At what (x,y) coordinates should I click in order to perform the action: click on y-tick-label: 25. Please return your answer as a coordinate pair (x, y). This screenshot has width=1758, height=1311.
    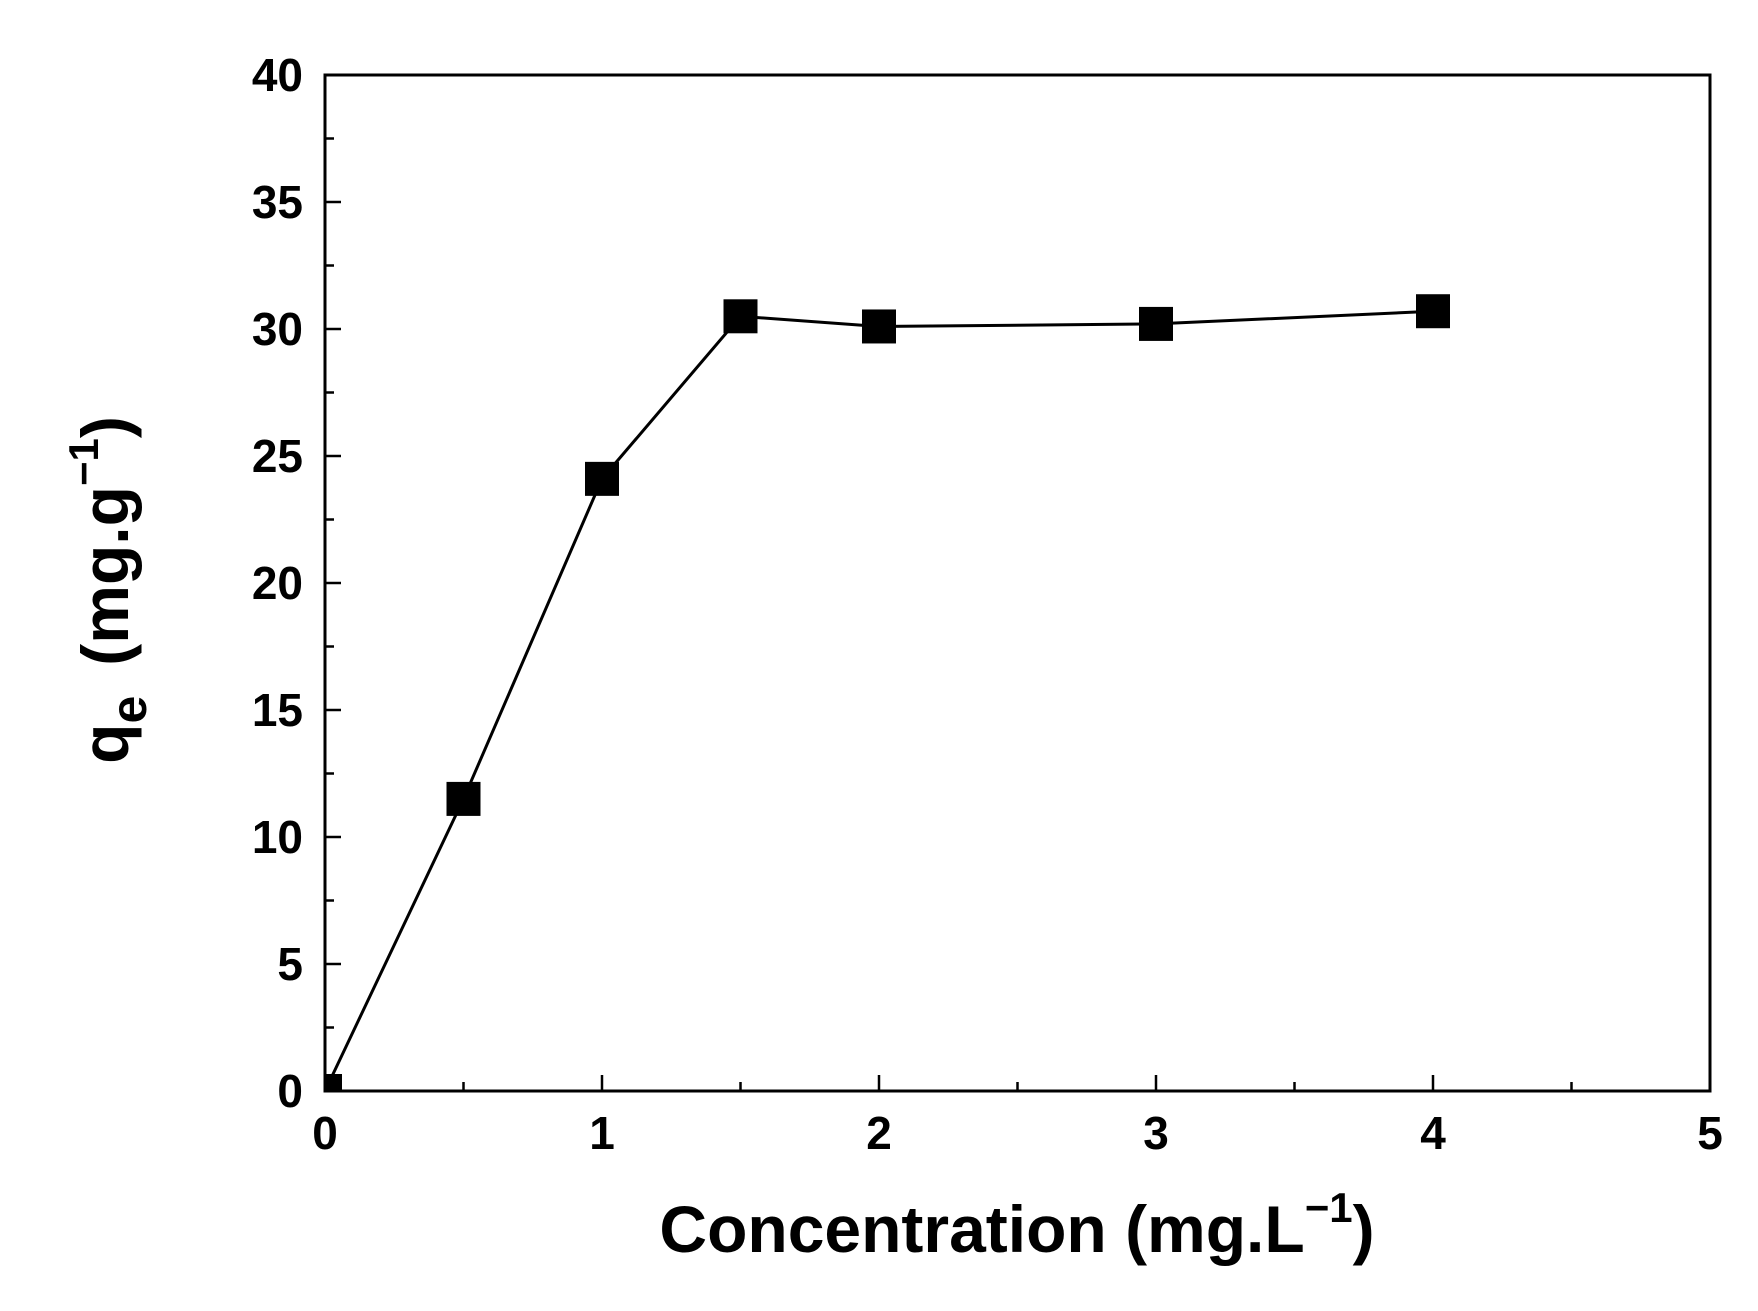
    Looking at the image, I should click on (277, 456).